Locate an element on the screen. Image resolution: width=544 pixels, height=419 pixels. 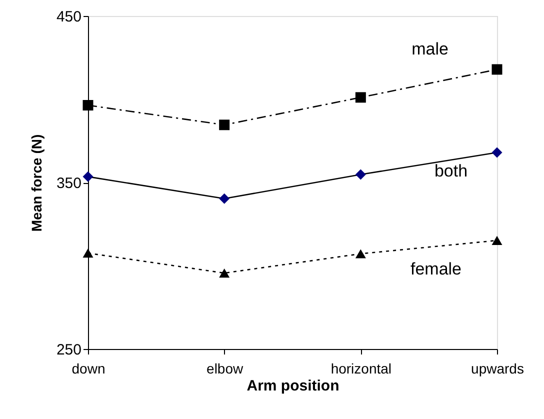
series-label: female is located at coordinates (436, 268).